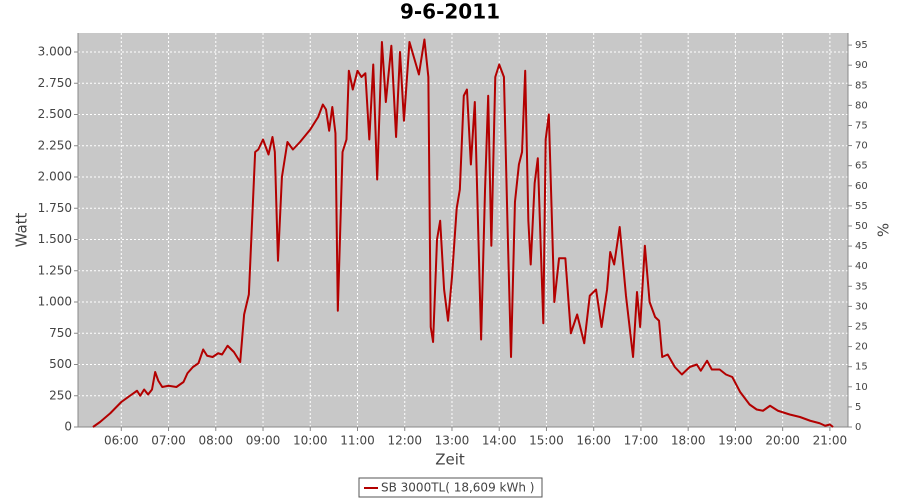 The width and height of the screenshot is (900, 500). Describe the element at coordinates (861, 146) in the screenshot. I see `y2-tick-label: 70` at that location.